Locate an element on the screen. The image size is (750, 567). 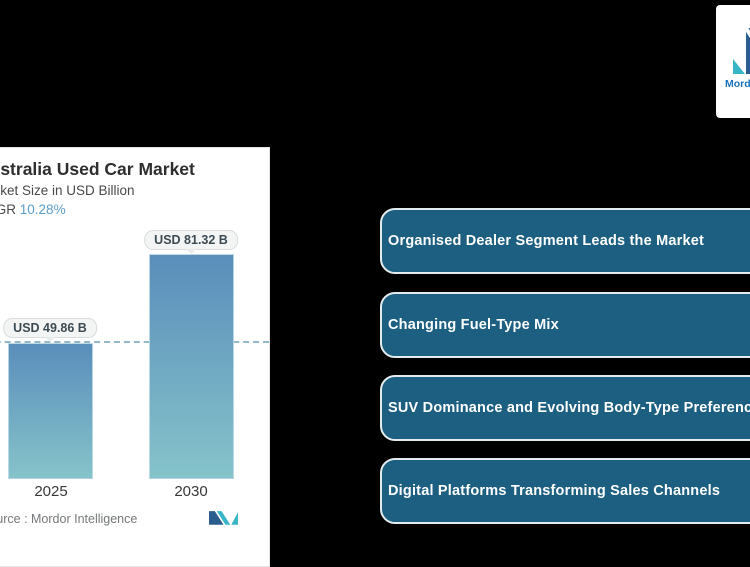
x-axis-label-2025: 2025 is located at coordinates (51, 491).